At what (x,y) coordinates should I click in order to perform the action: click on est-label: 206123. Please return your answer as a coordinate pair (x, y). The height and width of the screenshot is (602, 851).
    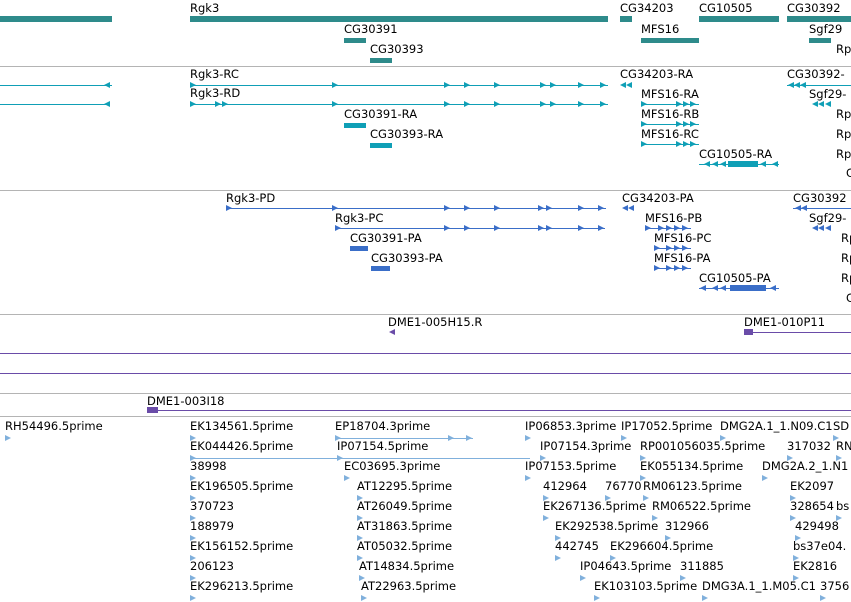
    Looking at the image, I should click on (212, 566).